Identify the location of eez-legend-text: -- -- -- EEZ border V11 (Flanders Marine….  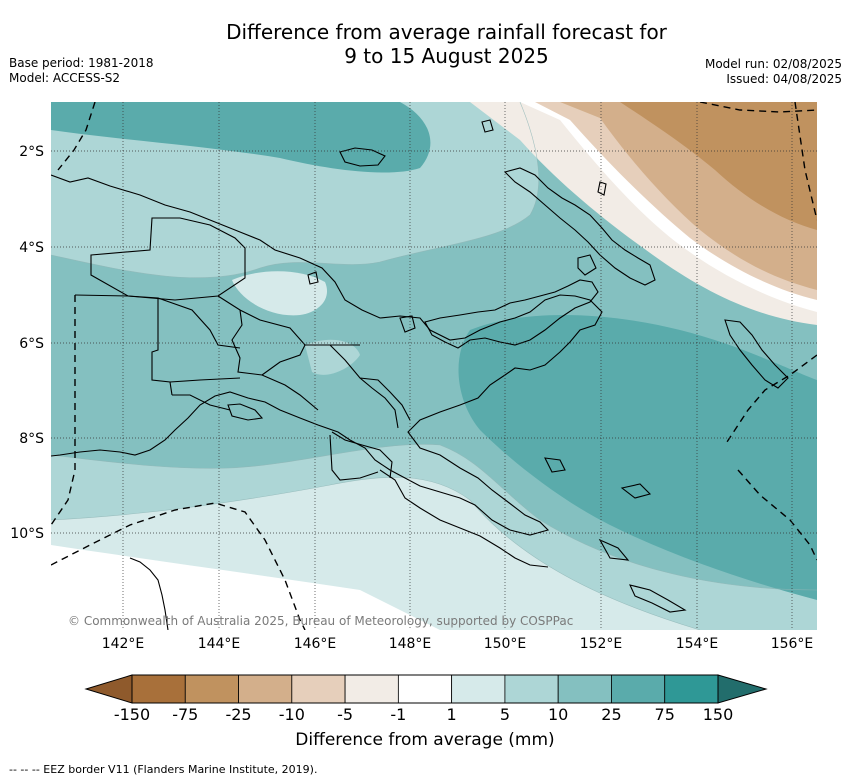
(163, 769).